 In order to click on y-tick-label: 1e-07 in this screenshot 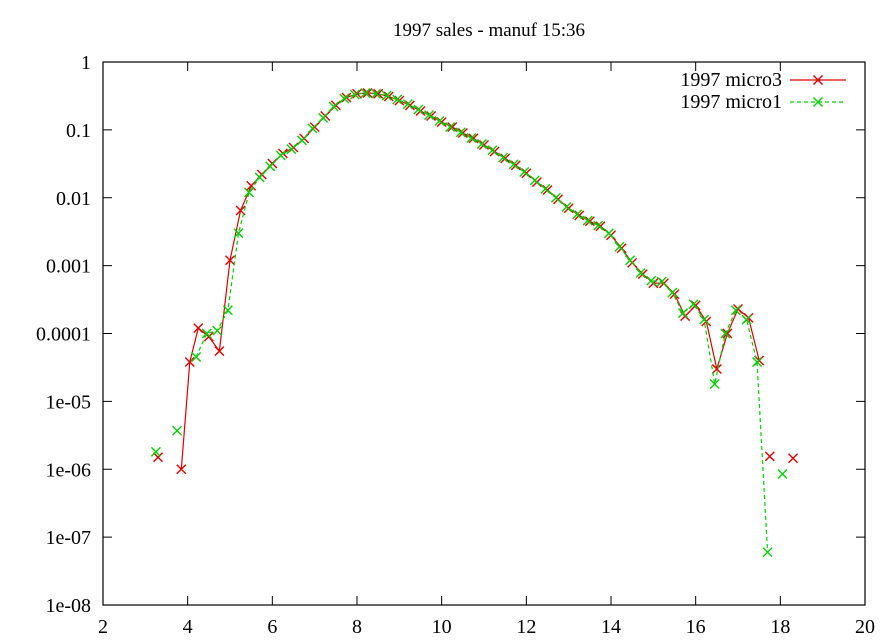, I will do `click(68, 538)`.